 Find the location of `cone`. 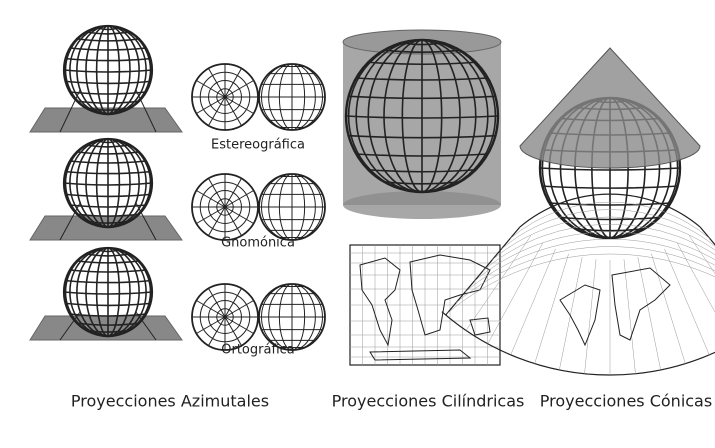

cone is located at coordinates (610, 108).